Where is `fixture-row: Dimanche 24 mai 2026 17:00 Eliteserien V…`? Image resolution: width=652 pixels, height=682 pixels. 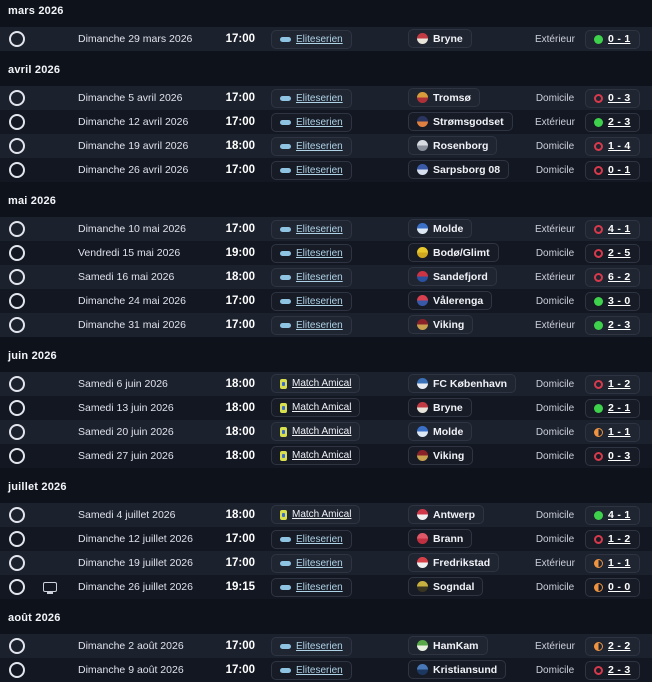 fixture-row: Dimanche 24 mai 2026 17:00 Eliteserien V… is located at coordinates (326, 301).